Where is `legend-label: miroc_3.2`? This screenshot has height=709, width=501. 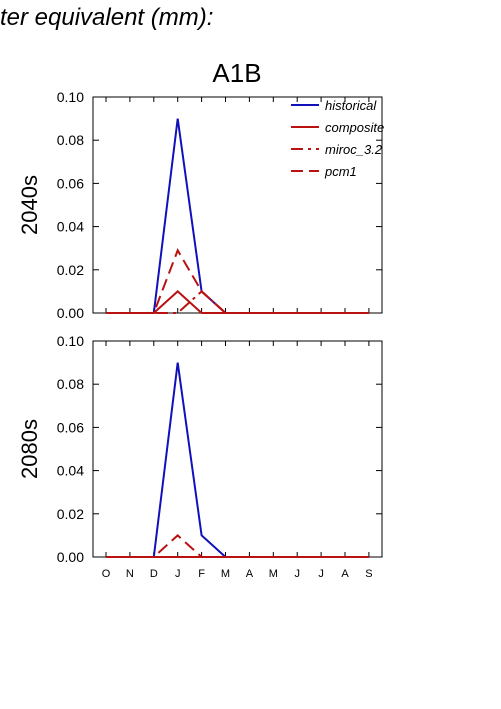 legend-label: miroc_3.2 is located at coordinates (354, 149).